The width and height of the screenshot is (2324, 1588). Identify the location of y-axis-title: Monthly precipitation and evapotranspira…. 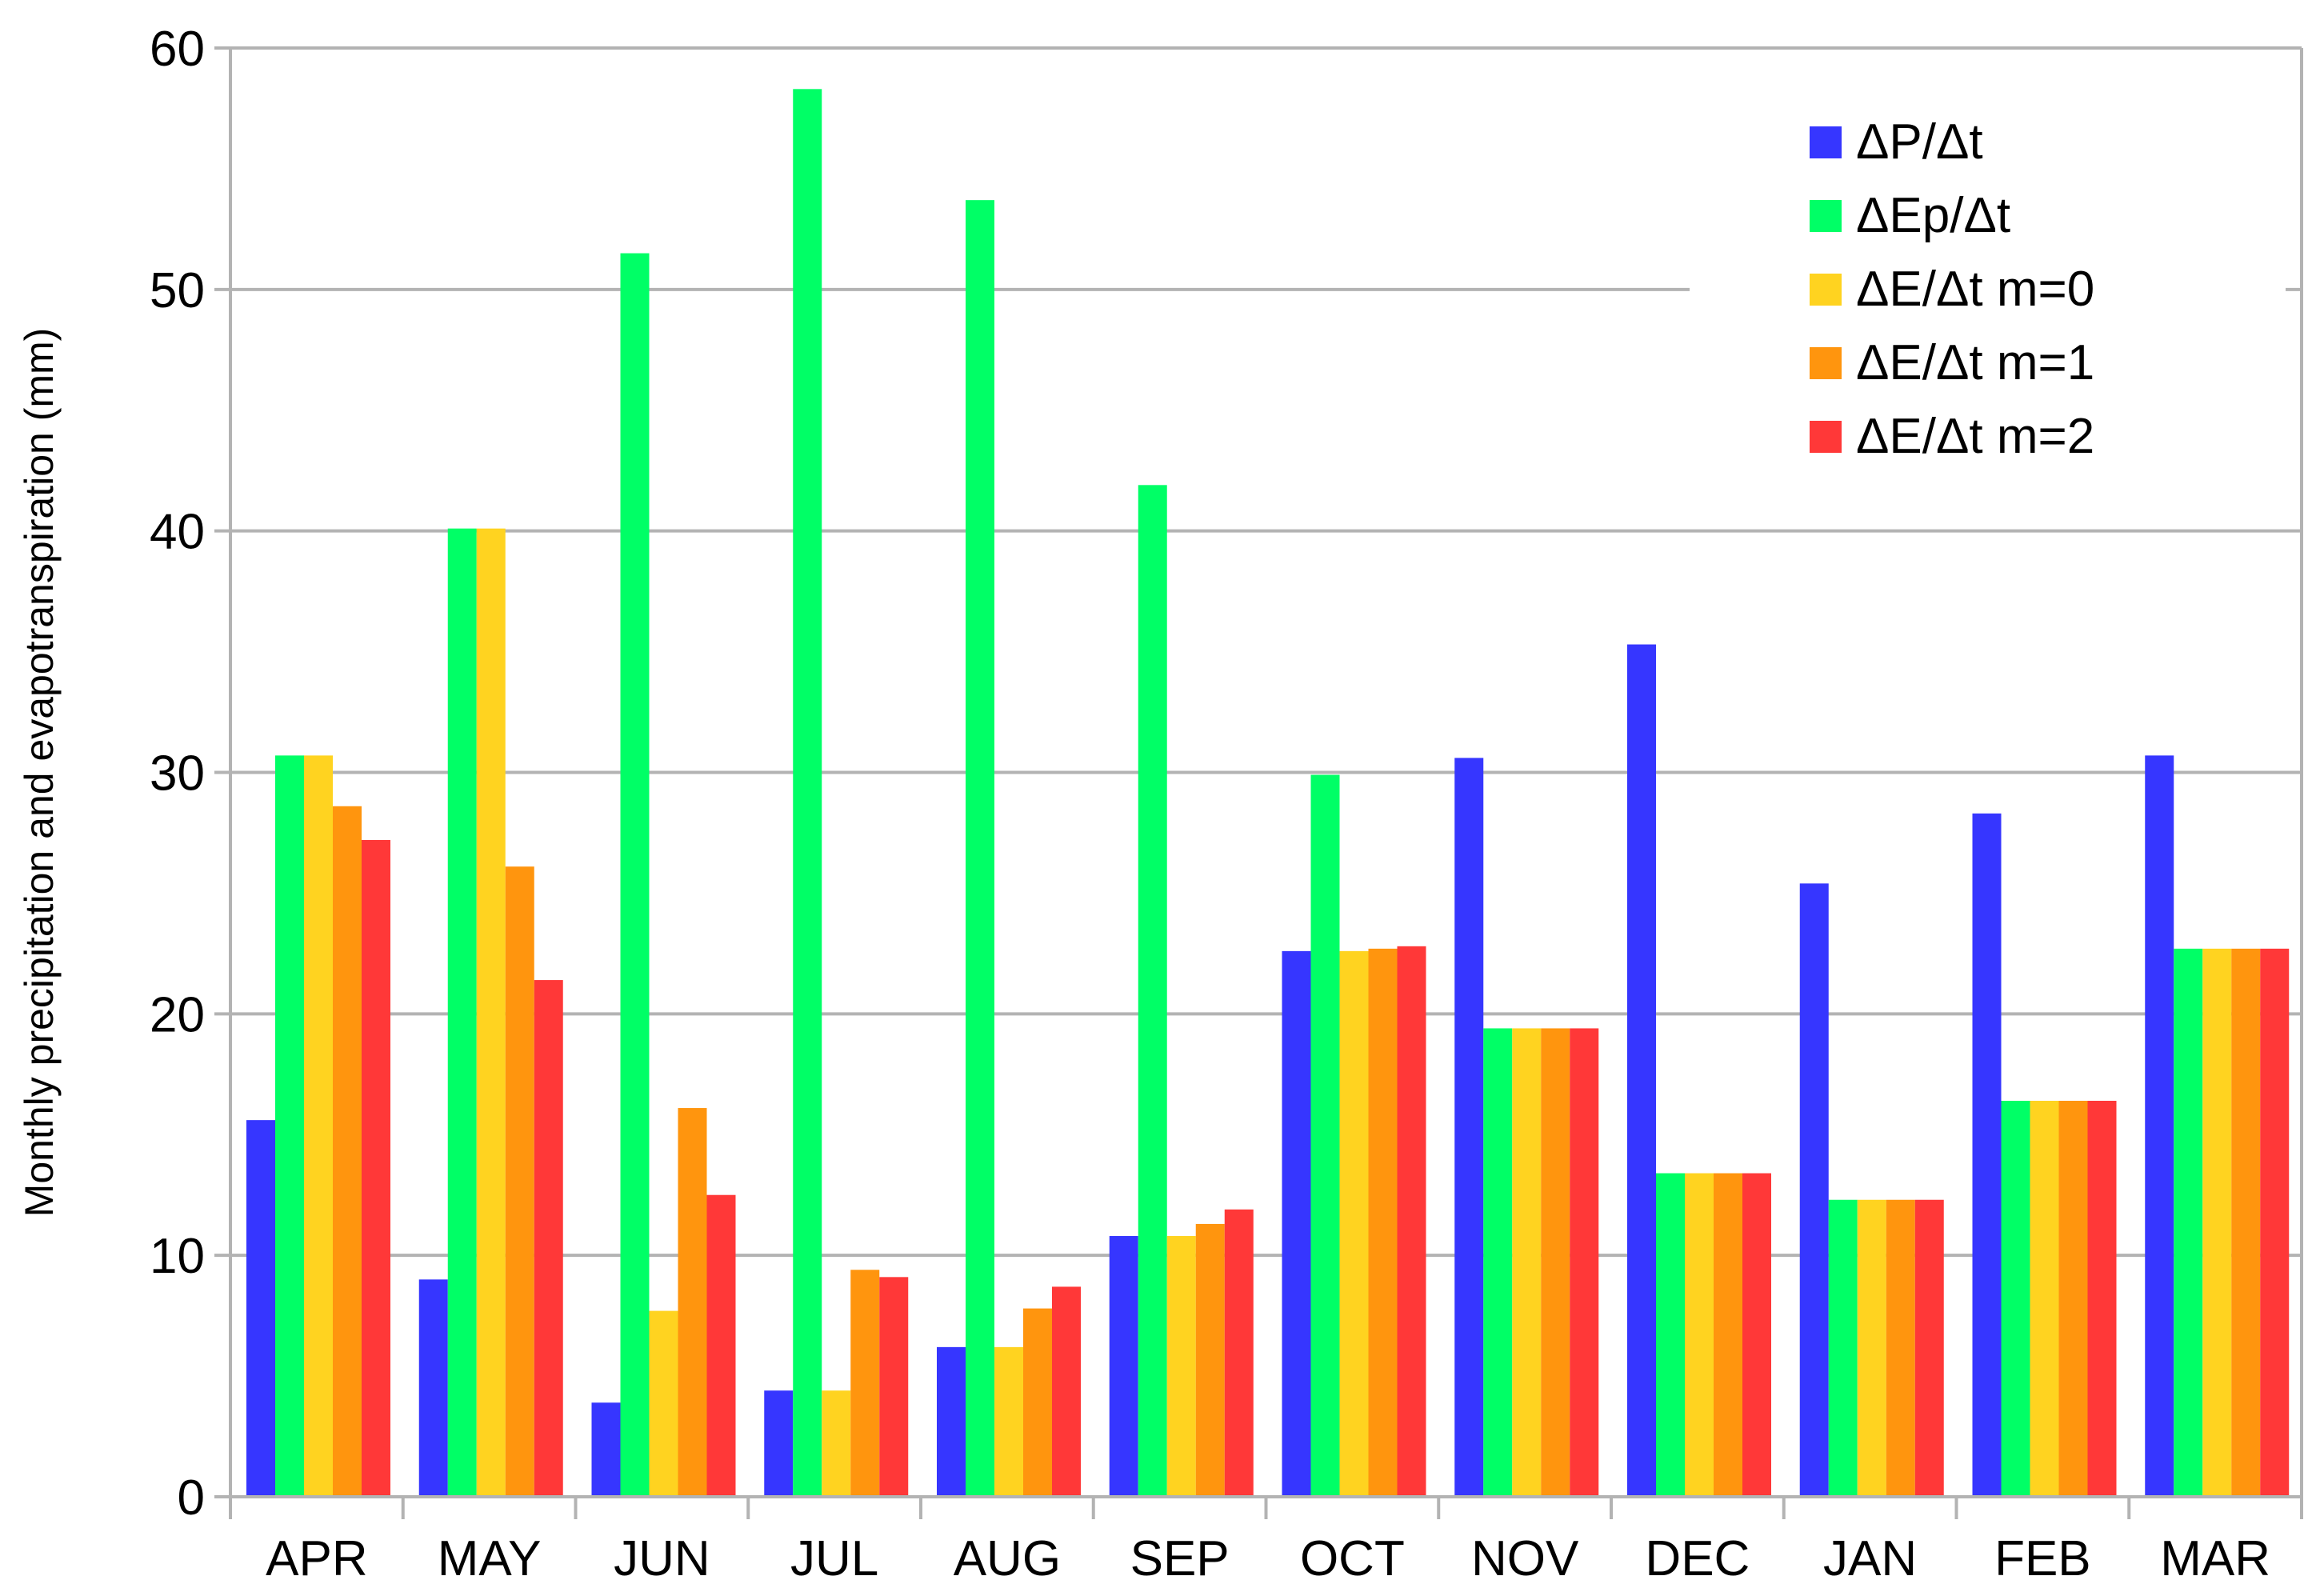
(39, 773).